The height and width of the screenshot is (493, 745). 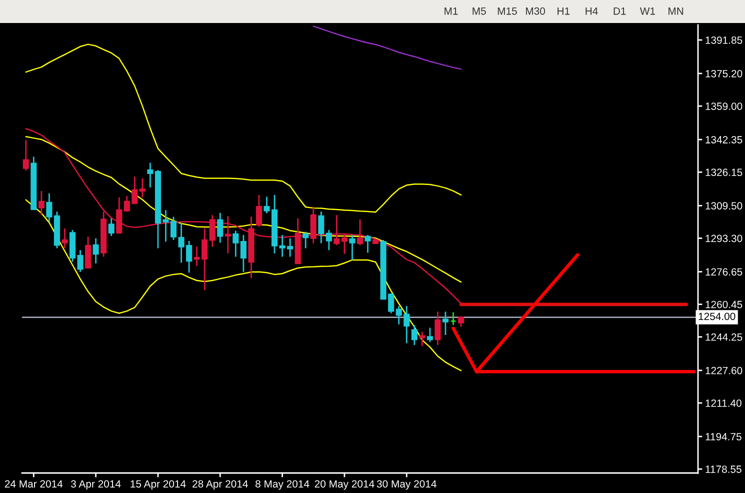 I want to click on x-tick-label: 20 May 2014, so click(x=344, y=485).